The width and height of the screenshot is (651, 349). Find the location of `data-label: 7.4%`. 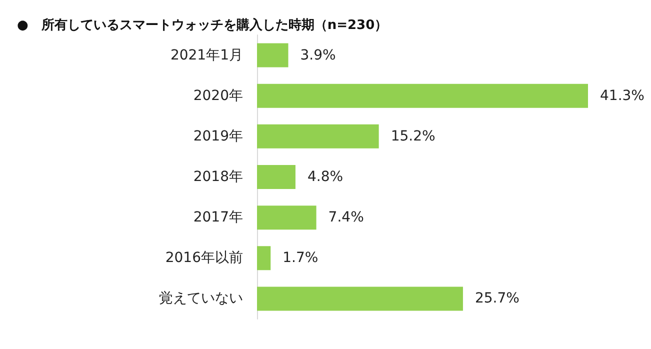

data-label: 7.4% is located at coordinates (346, 218).